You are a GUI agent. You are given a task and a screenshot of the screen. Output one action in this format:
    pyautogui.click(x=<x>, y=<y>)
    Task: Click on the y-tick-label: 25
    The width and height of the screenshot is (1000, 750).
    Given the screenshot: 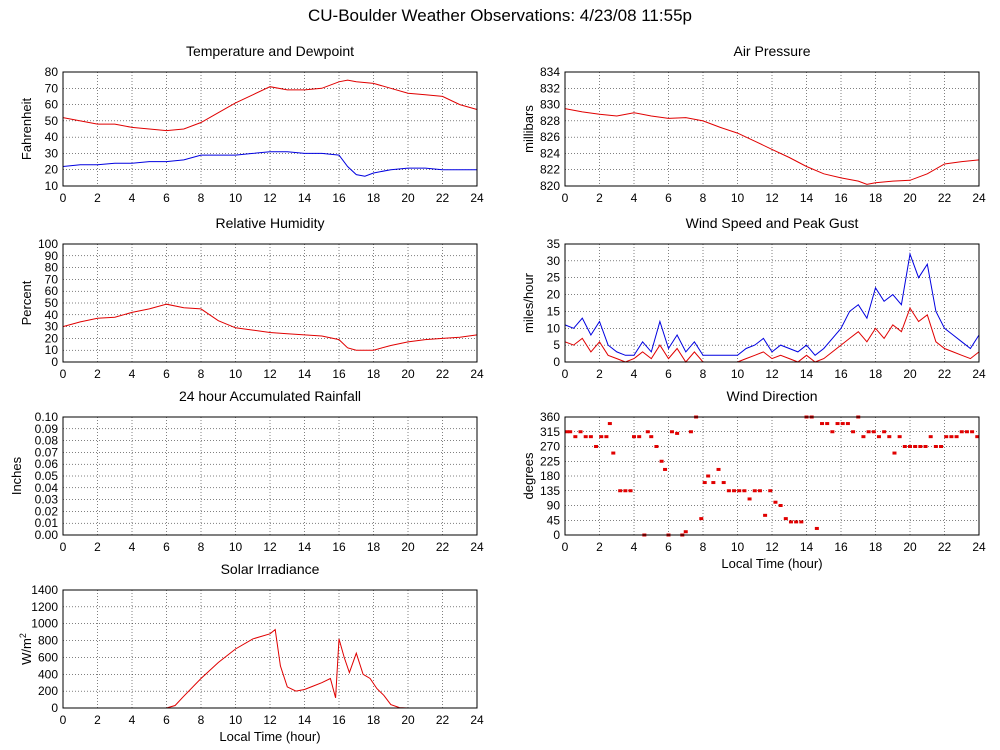 What is the action you would take?
    pyautogui.click(x=554, y=278)
    